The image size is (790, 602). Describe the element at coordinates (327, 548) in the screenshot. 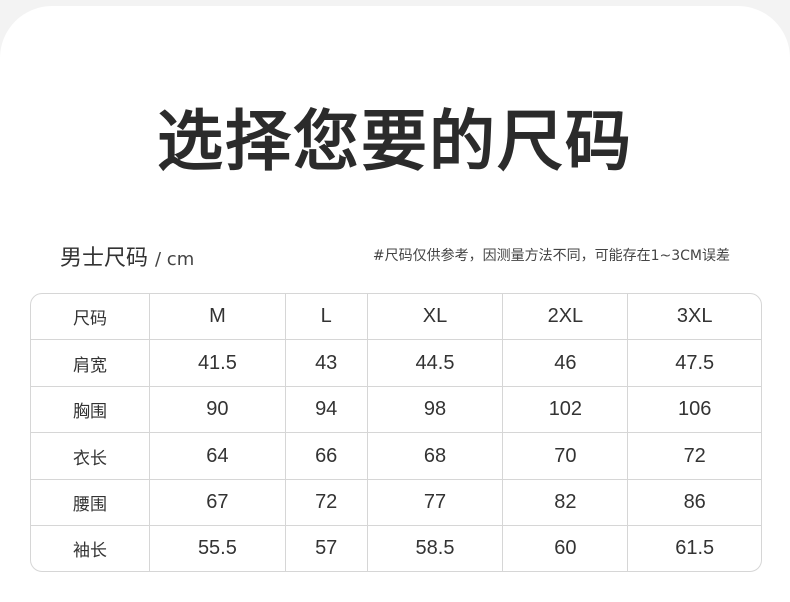

I see `table-cell: 57` at that location.